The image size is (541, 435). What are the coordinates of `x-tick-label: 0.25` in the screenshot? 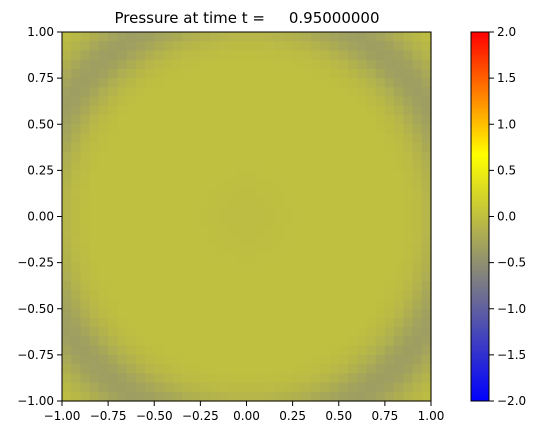 It's located at (292, 416).